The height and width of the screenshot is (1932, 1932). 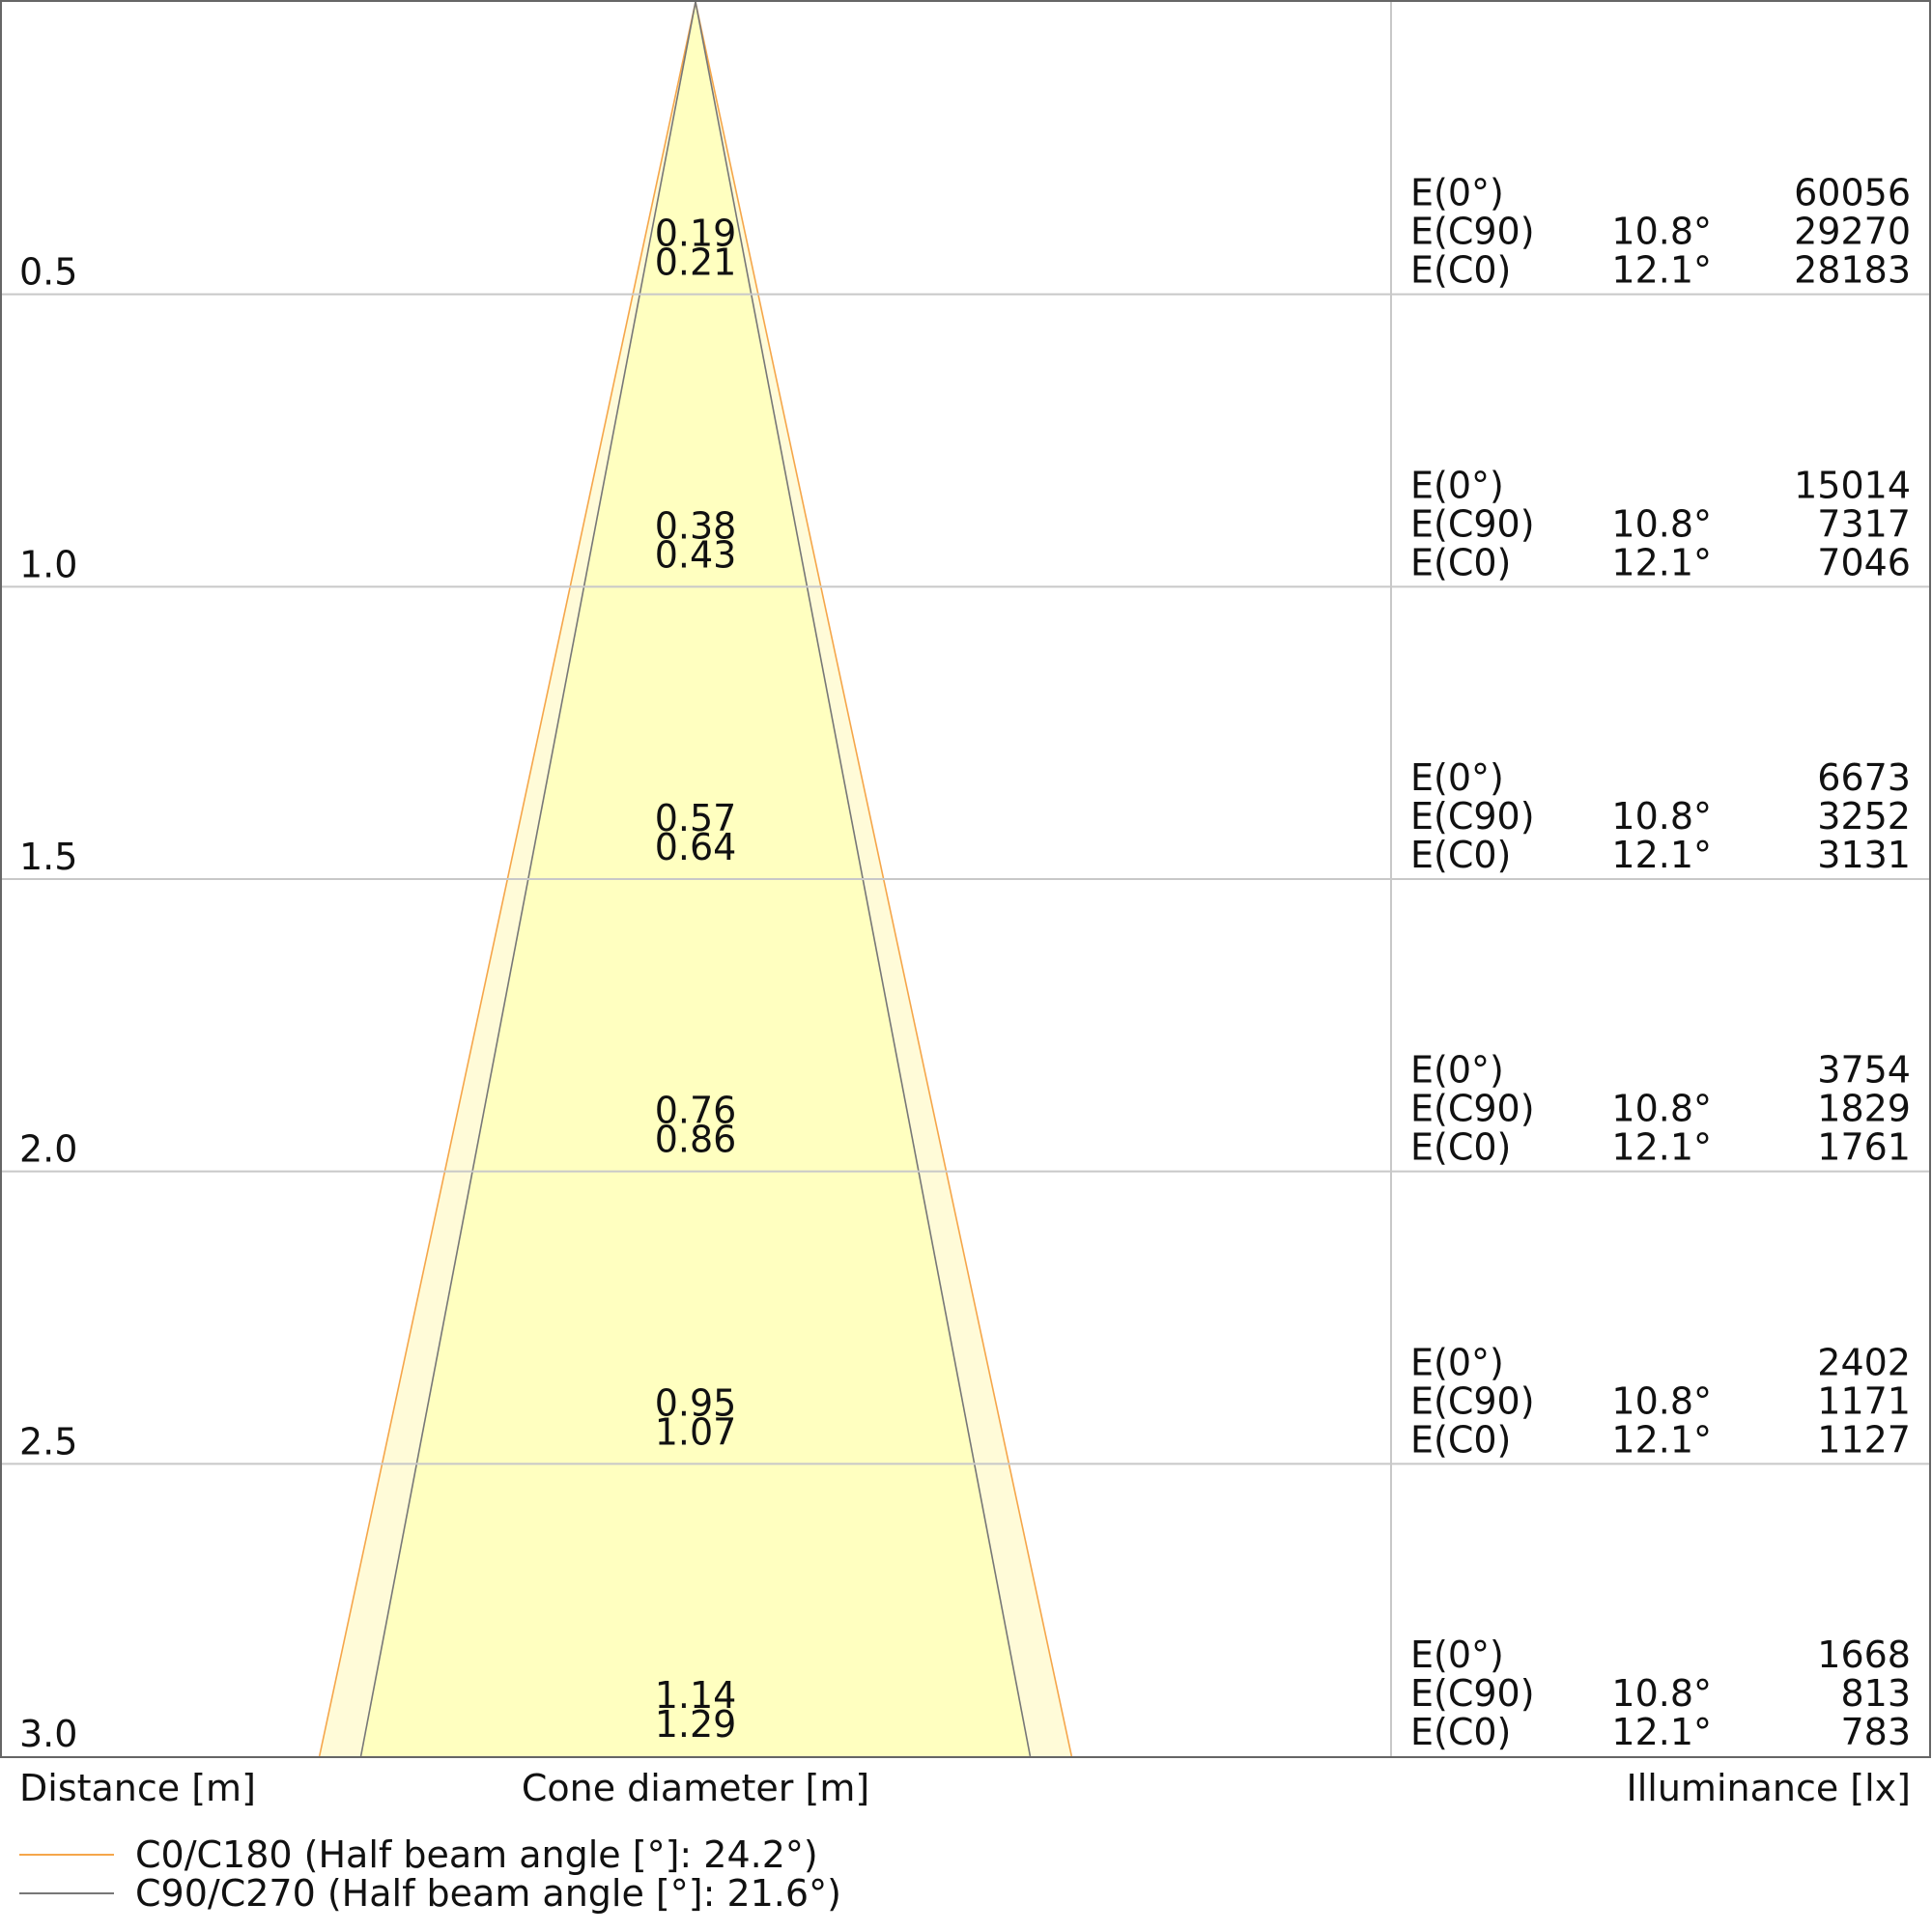 What do you see at coordinates (48, 564) in the screenshot?
I see `distance-label-1: 1.0` at bounding box center [48, 564].